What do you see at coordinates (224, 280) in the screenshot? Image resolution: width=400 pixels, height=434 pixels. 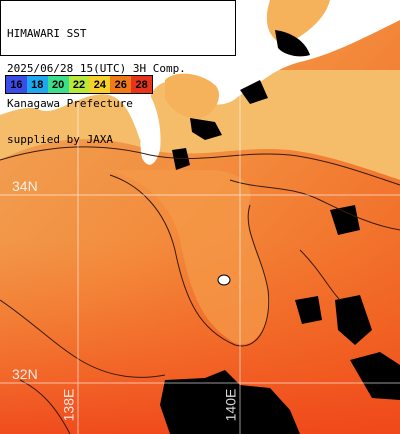 I see `izu-oshima` at bounding box center [224, 280].